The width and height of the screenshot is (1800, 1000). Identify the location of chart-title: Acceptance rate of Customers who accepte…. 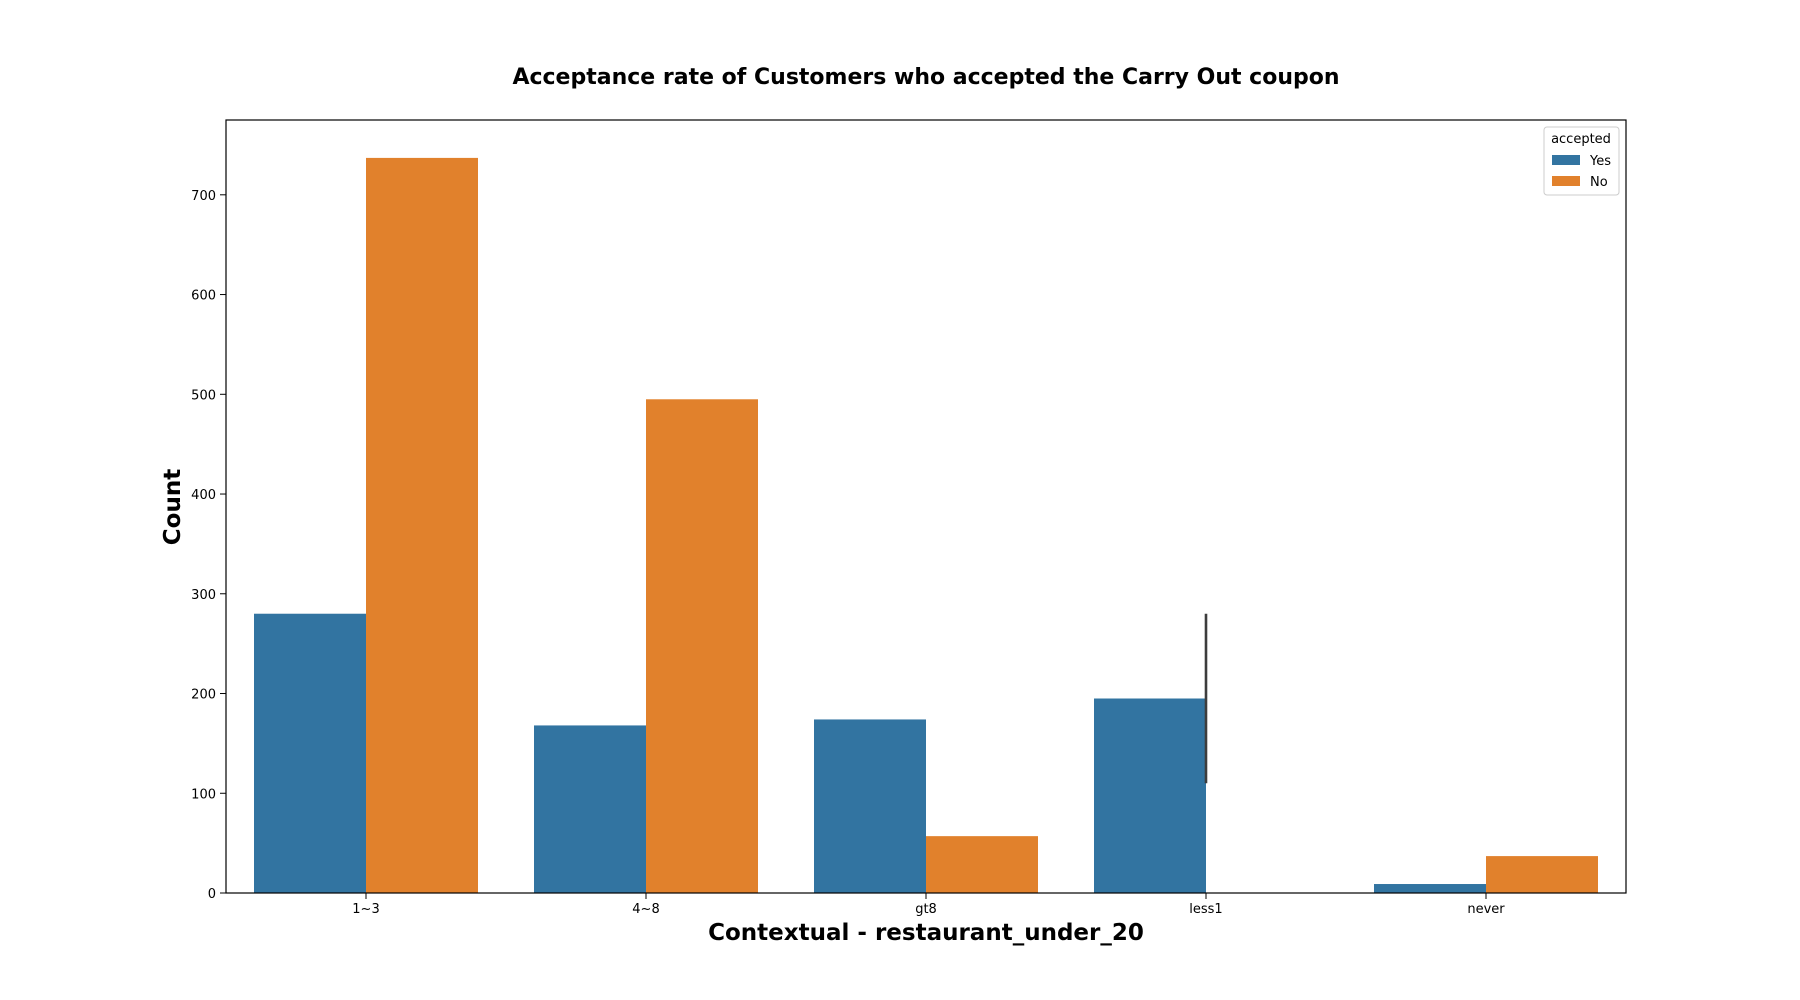
(925, 77).